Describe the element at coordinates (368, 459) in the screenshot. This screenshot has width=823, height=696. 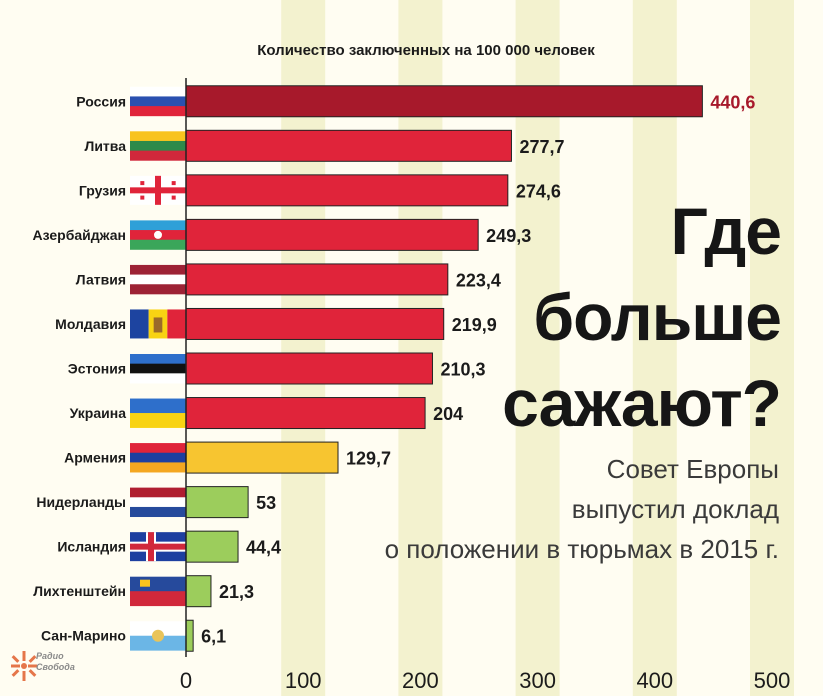
I see `value-label: 129,7` at that location.